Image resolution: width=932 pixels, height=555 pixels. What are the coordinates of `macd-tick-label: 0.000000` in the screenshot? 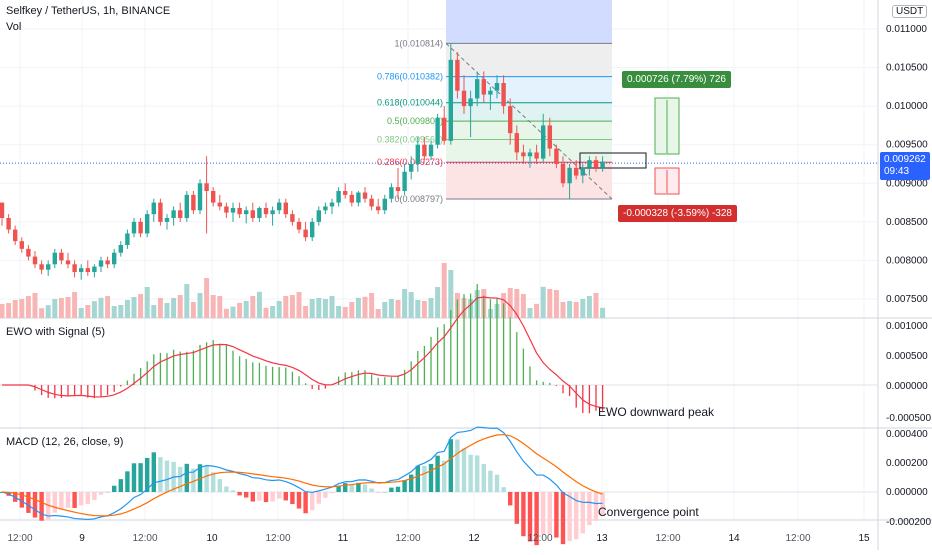 It's located at (907, 492).